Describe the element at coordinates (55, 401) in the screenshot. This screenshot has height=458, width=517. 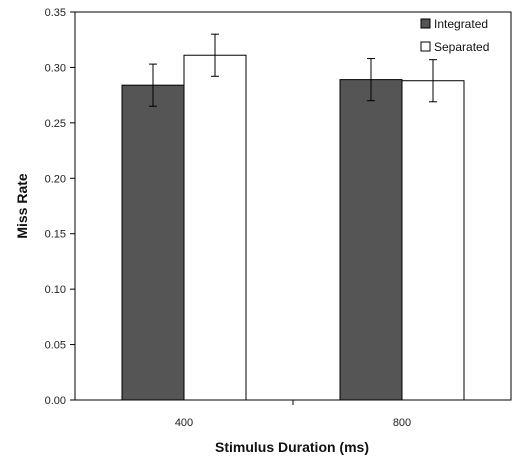
I see `y-tick-label: 0.00` at that location.